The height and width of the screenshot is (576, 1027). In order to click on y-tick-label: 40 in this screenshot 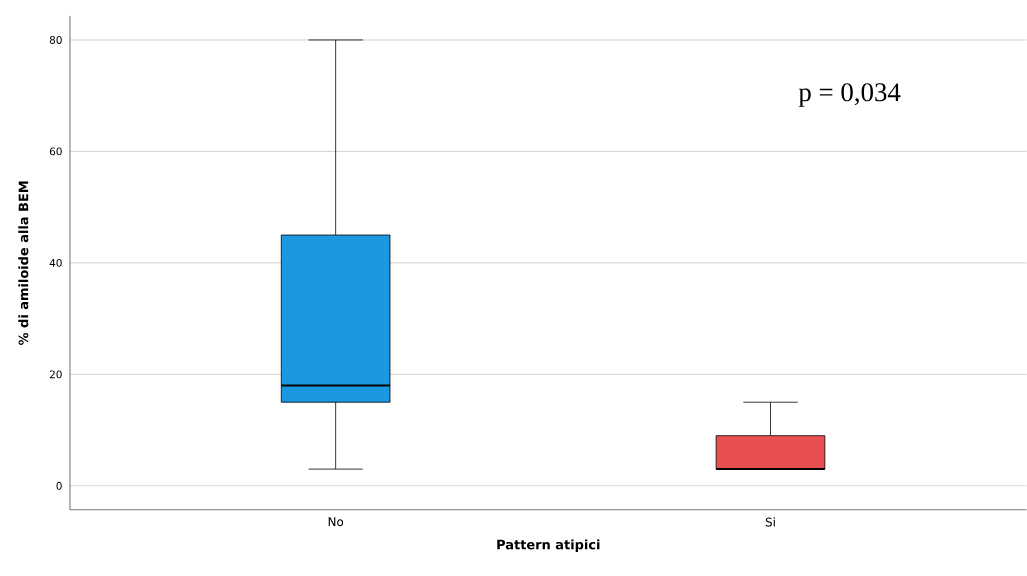, I will do `click(55, 263)`.